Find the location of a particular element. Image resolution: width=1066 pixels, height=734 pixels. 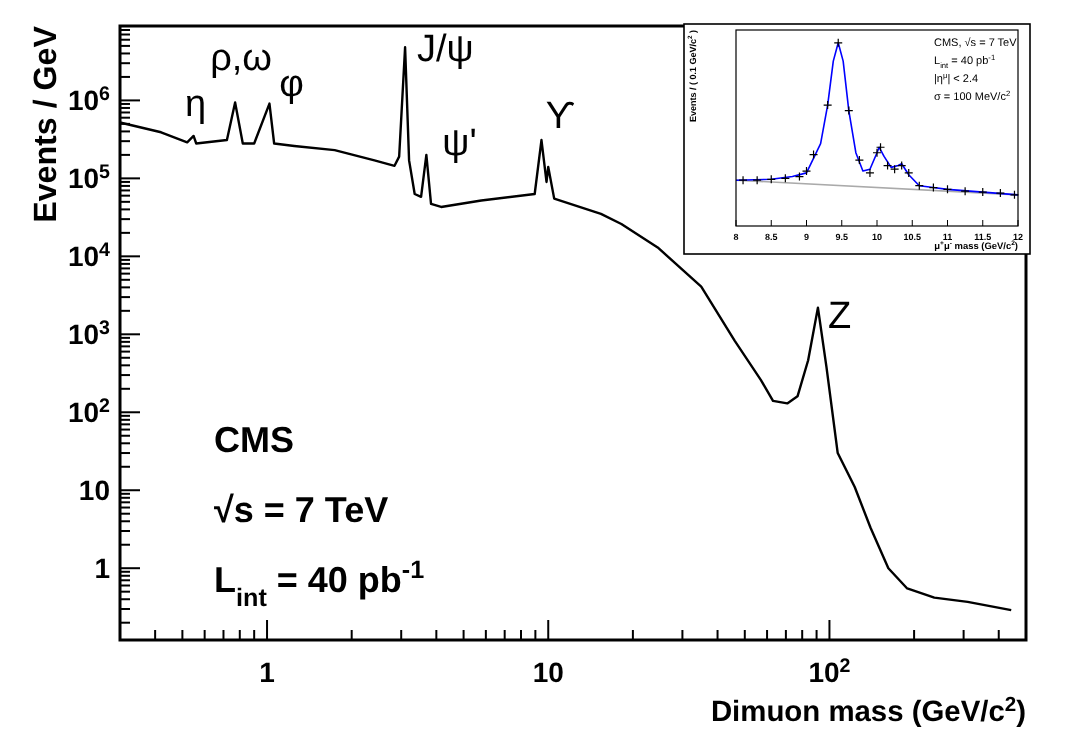

x-axis-title: Dimuon mass (GeV/c$^{2}$) is located at coordinates (868, 712).